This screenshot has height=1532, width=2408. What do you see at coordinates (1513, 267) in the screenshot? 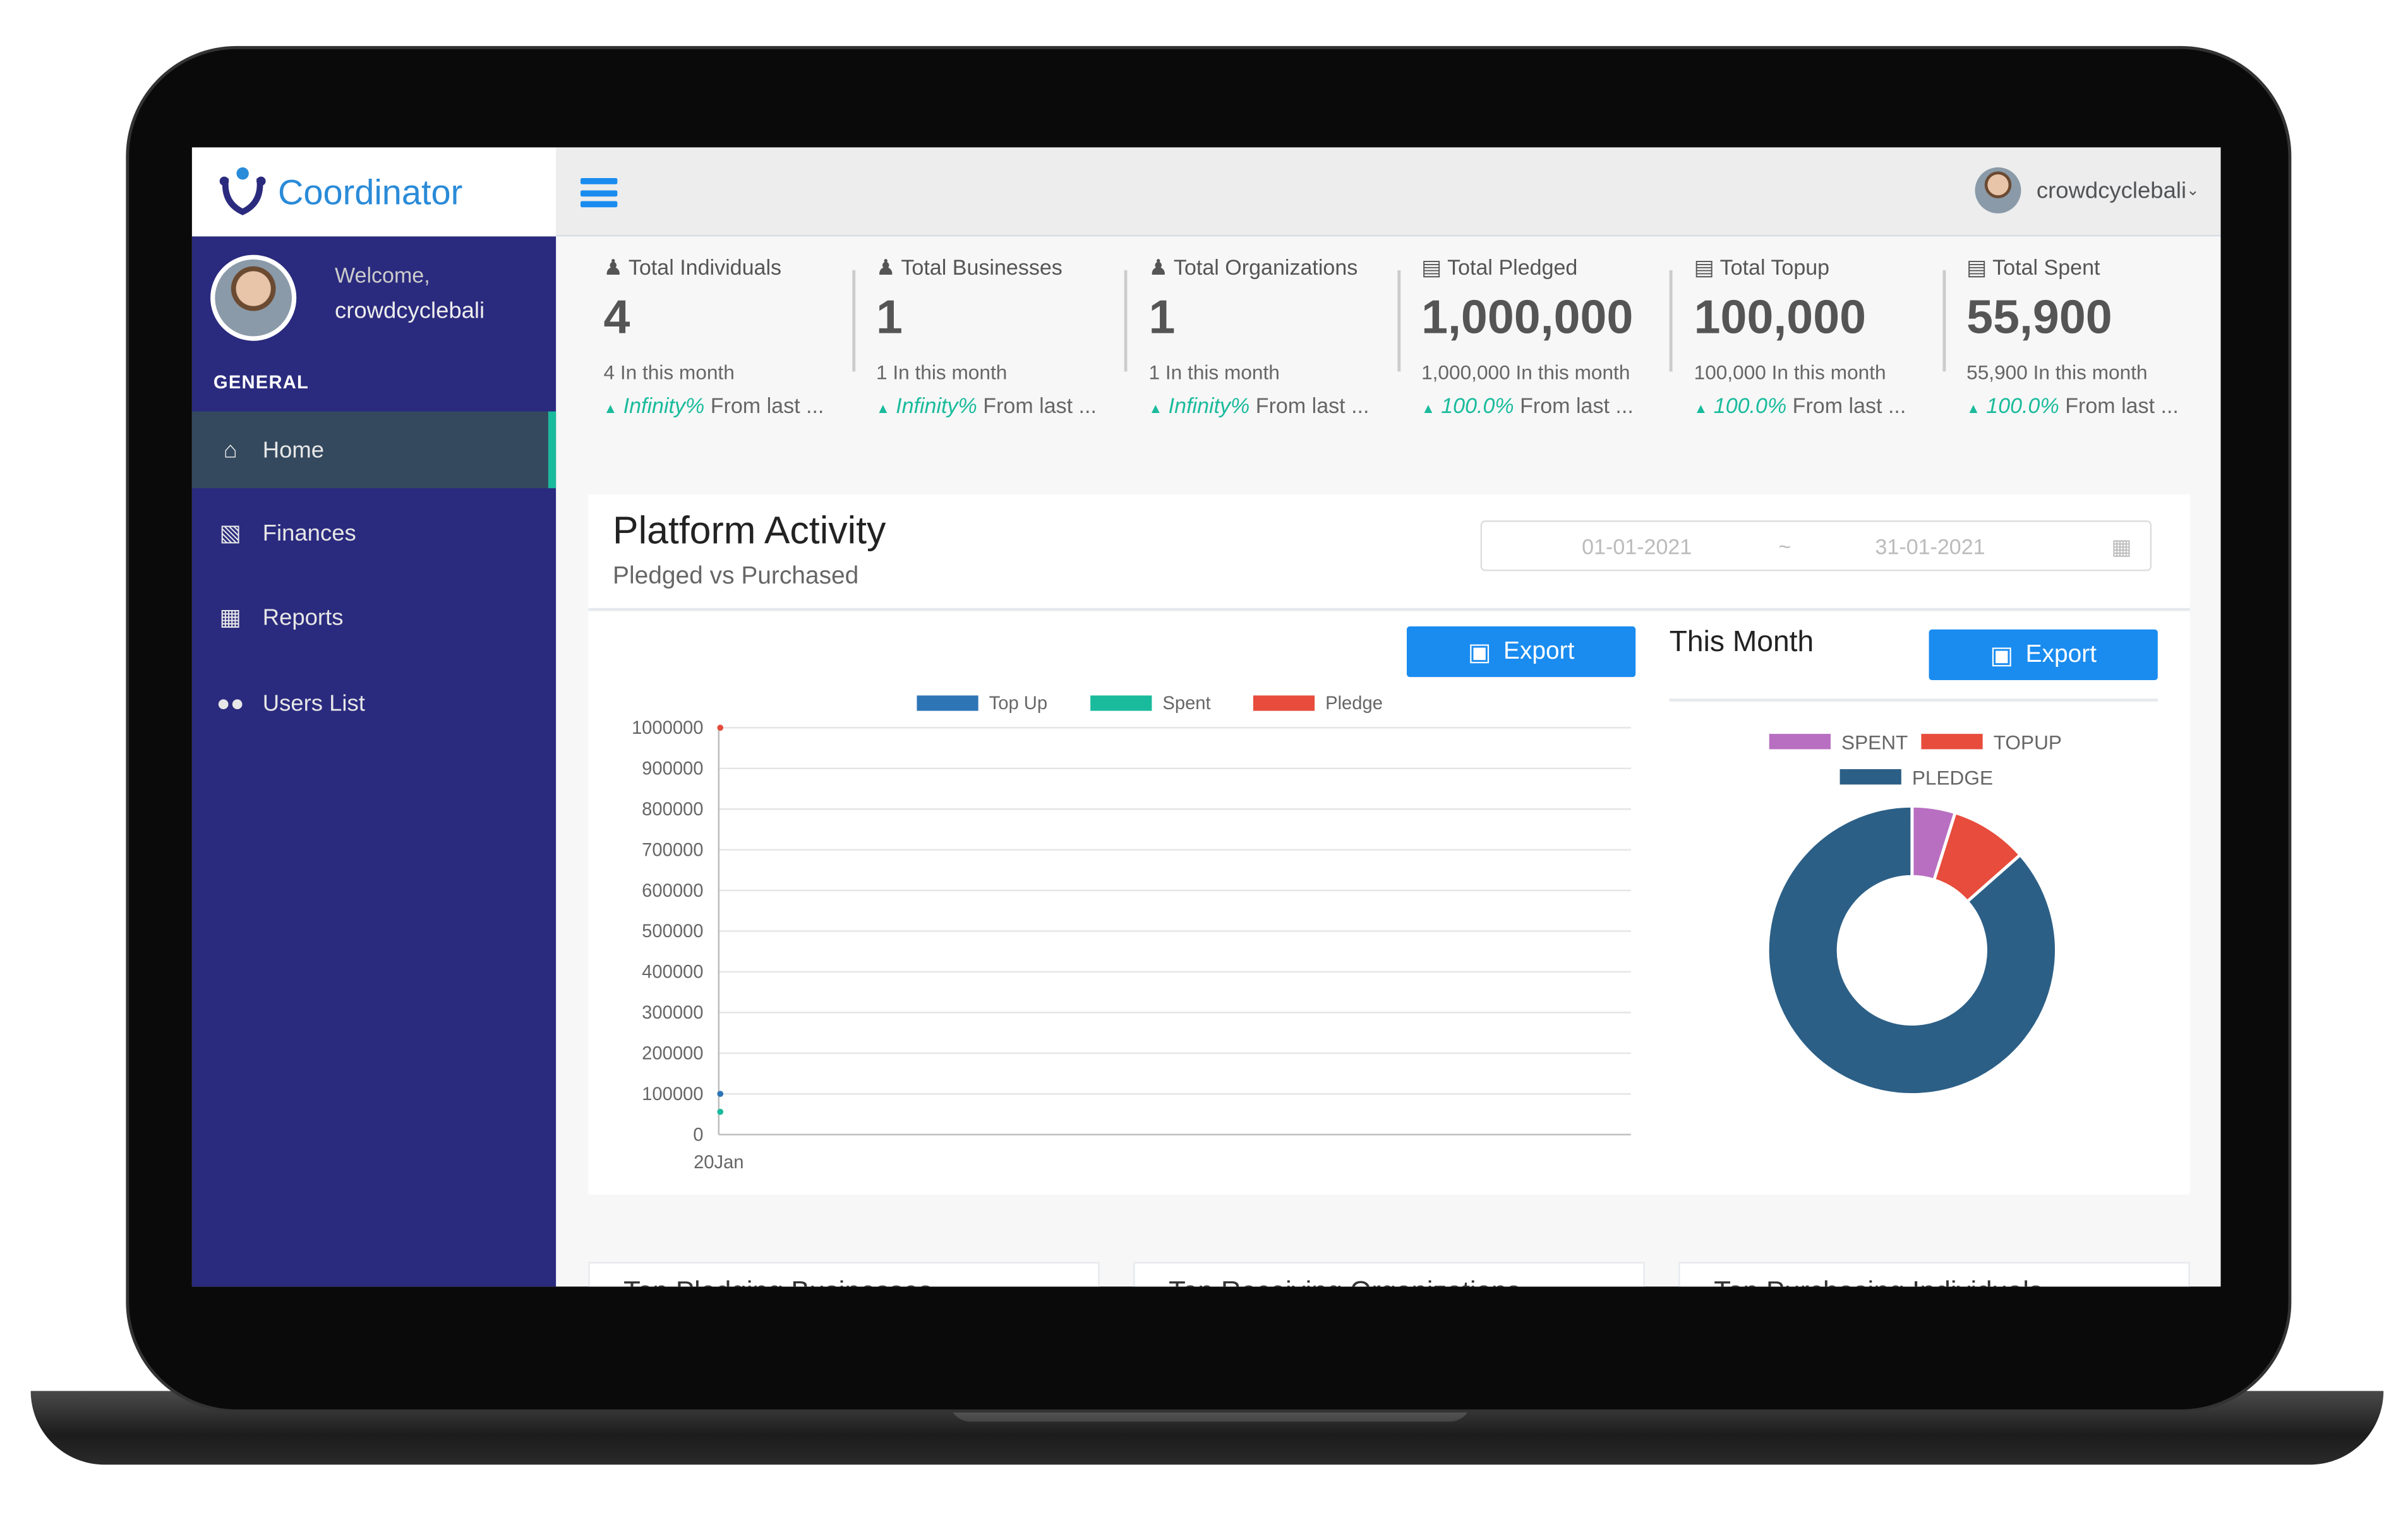
I see `stat-title: Total Pledged` at bounding box center [1513, 267].